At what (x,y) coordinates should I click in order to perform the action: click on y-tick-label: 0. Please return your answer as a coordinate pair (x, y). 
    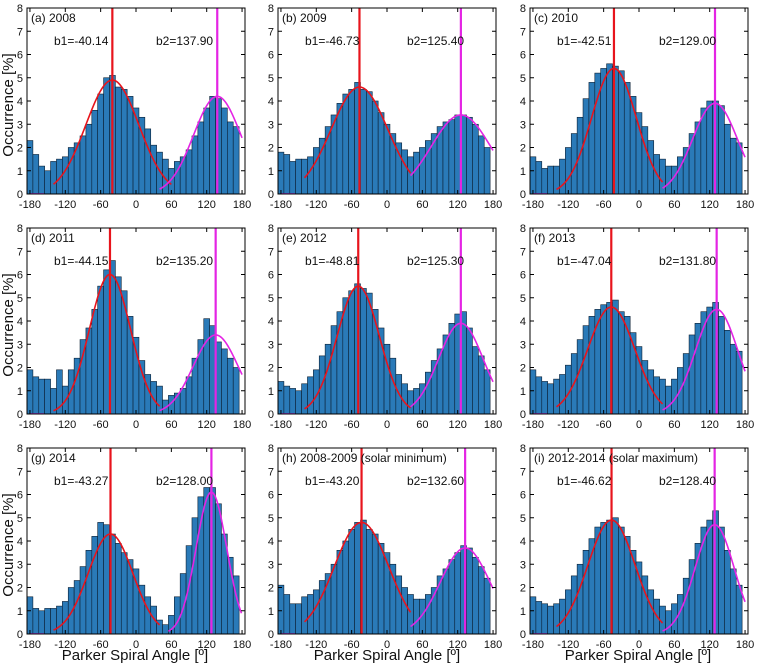
    Looking at the image, I should click on (271, 195).